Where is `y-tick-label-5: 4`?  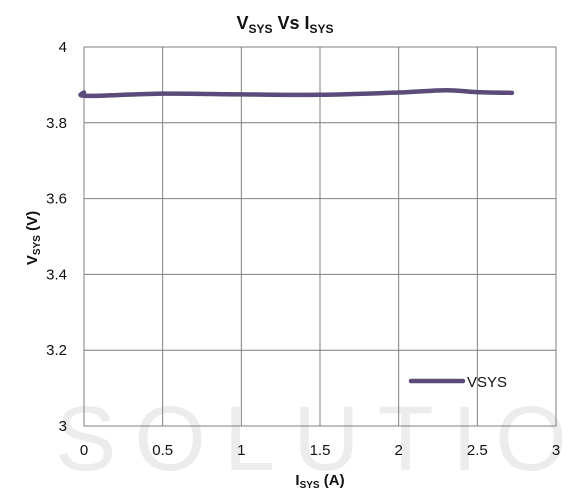
y-tick-label-5: 4 is located at coordinates (63, 47).